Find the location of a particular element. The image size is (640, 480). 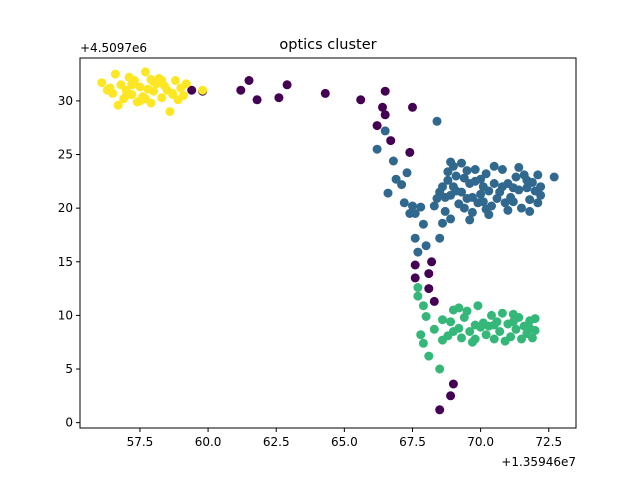

x-tick-label: 65.0 is located at coordinates (344, 442).